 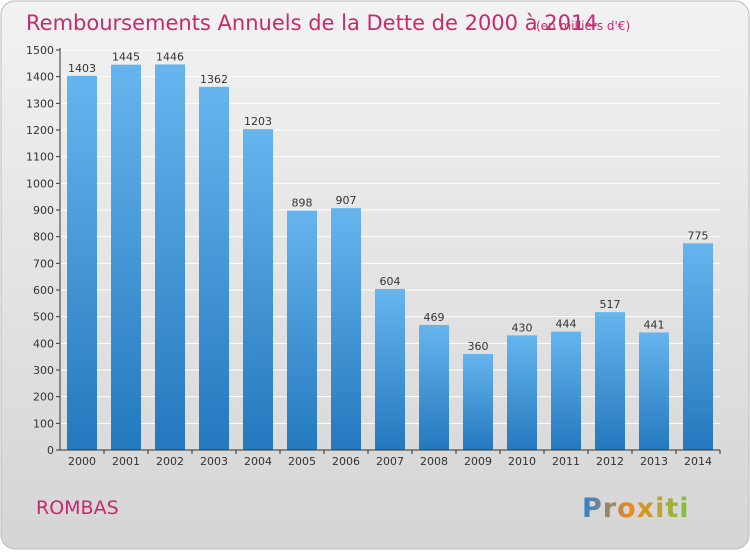 I want to click on y-tick-label: 1000, so click(x=40, y=183).